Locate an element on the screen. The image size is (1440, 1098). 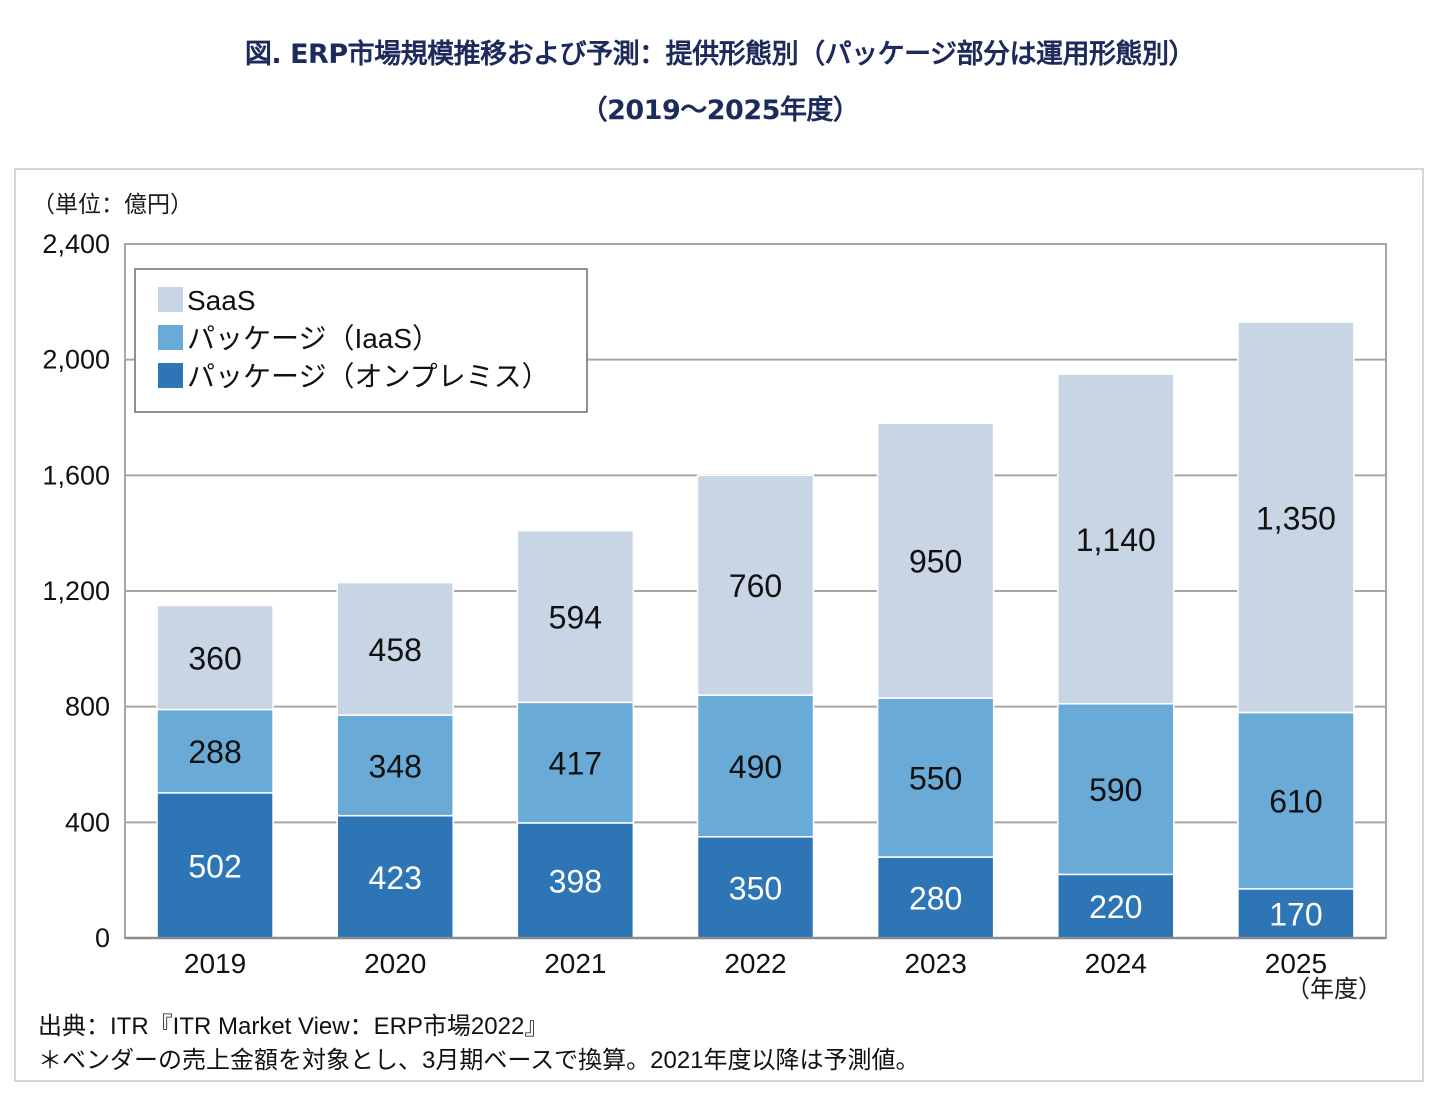
y-tick-label: 800 is located at coordinates (87, 707).